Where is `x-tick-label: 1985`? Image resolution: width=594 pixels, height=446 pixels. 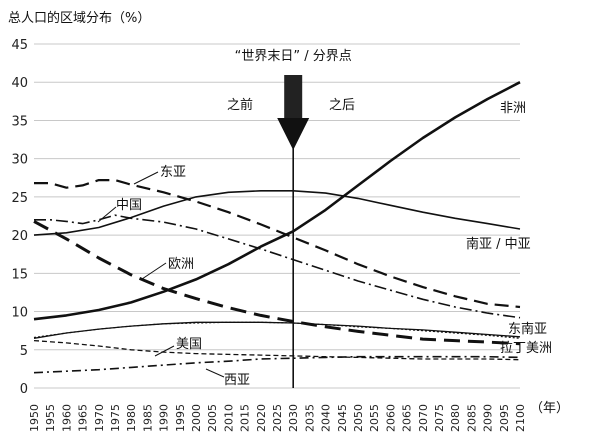 x-tick-label: 1985 is located at coordinates (147, 418).